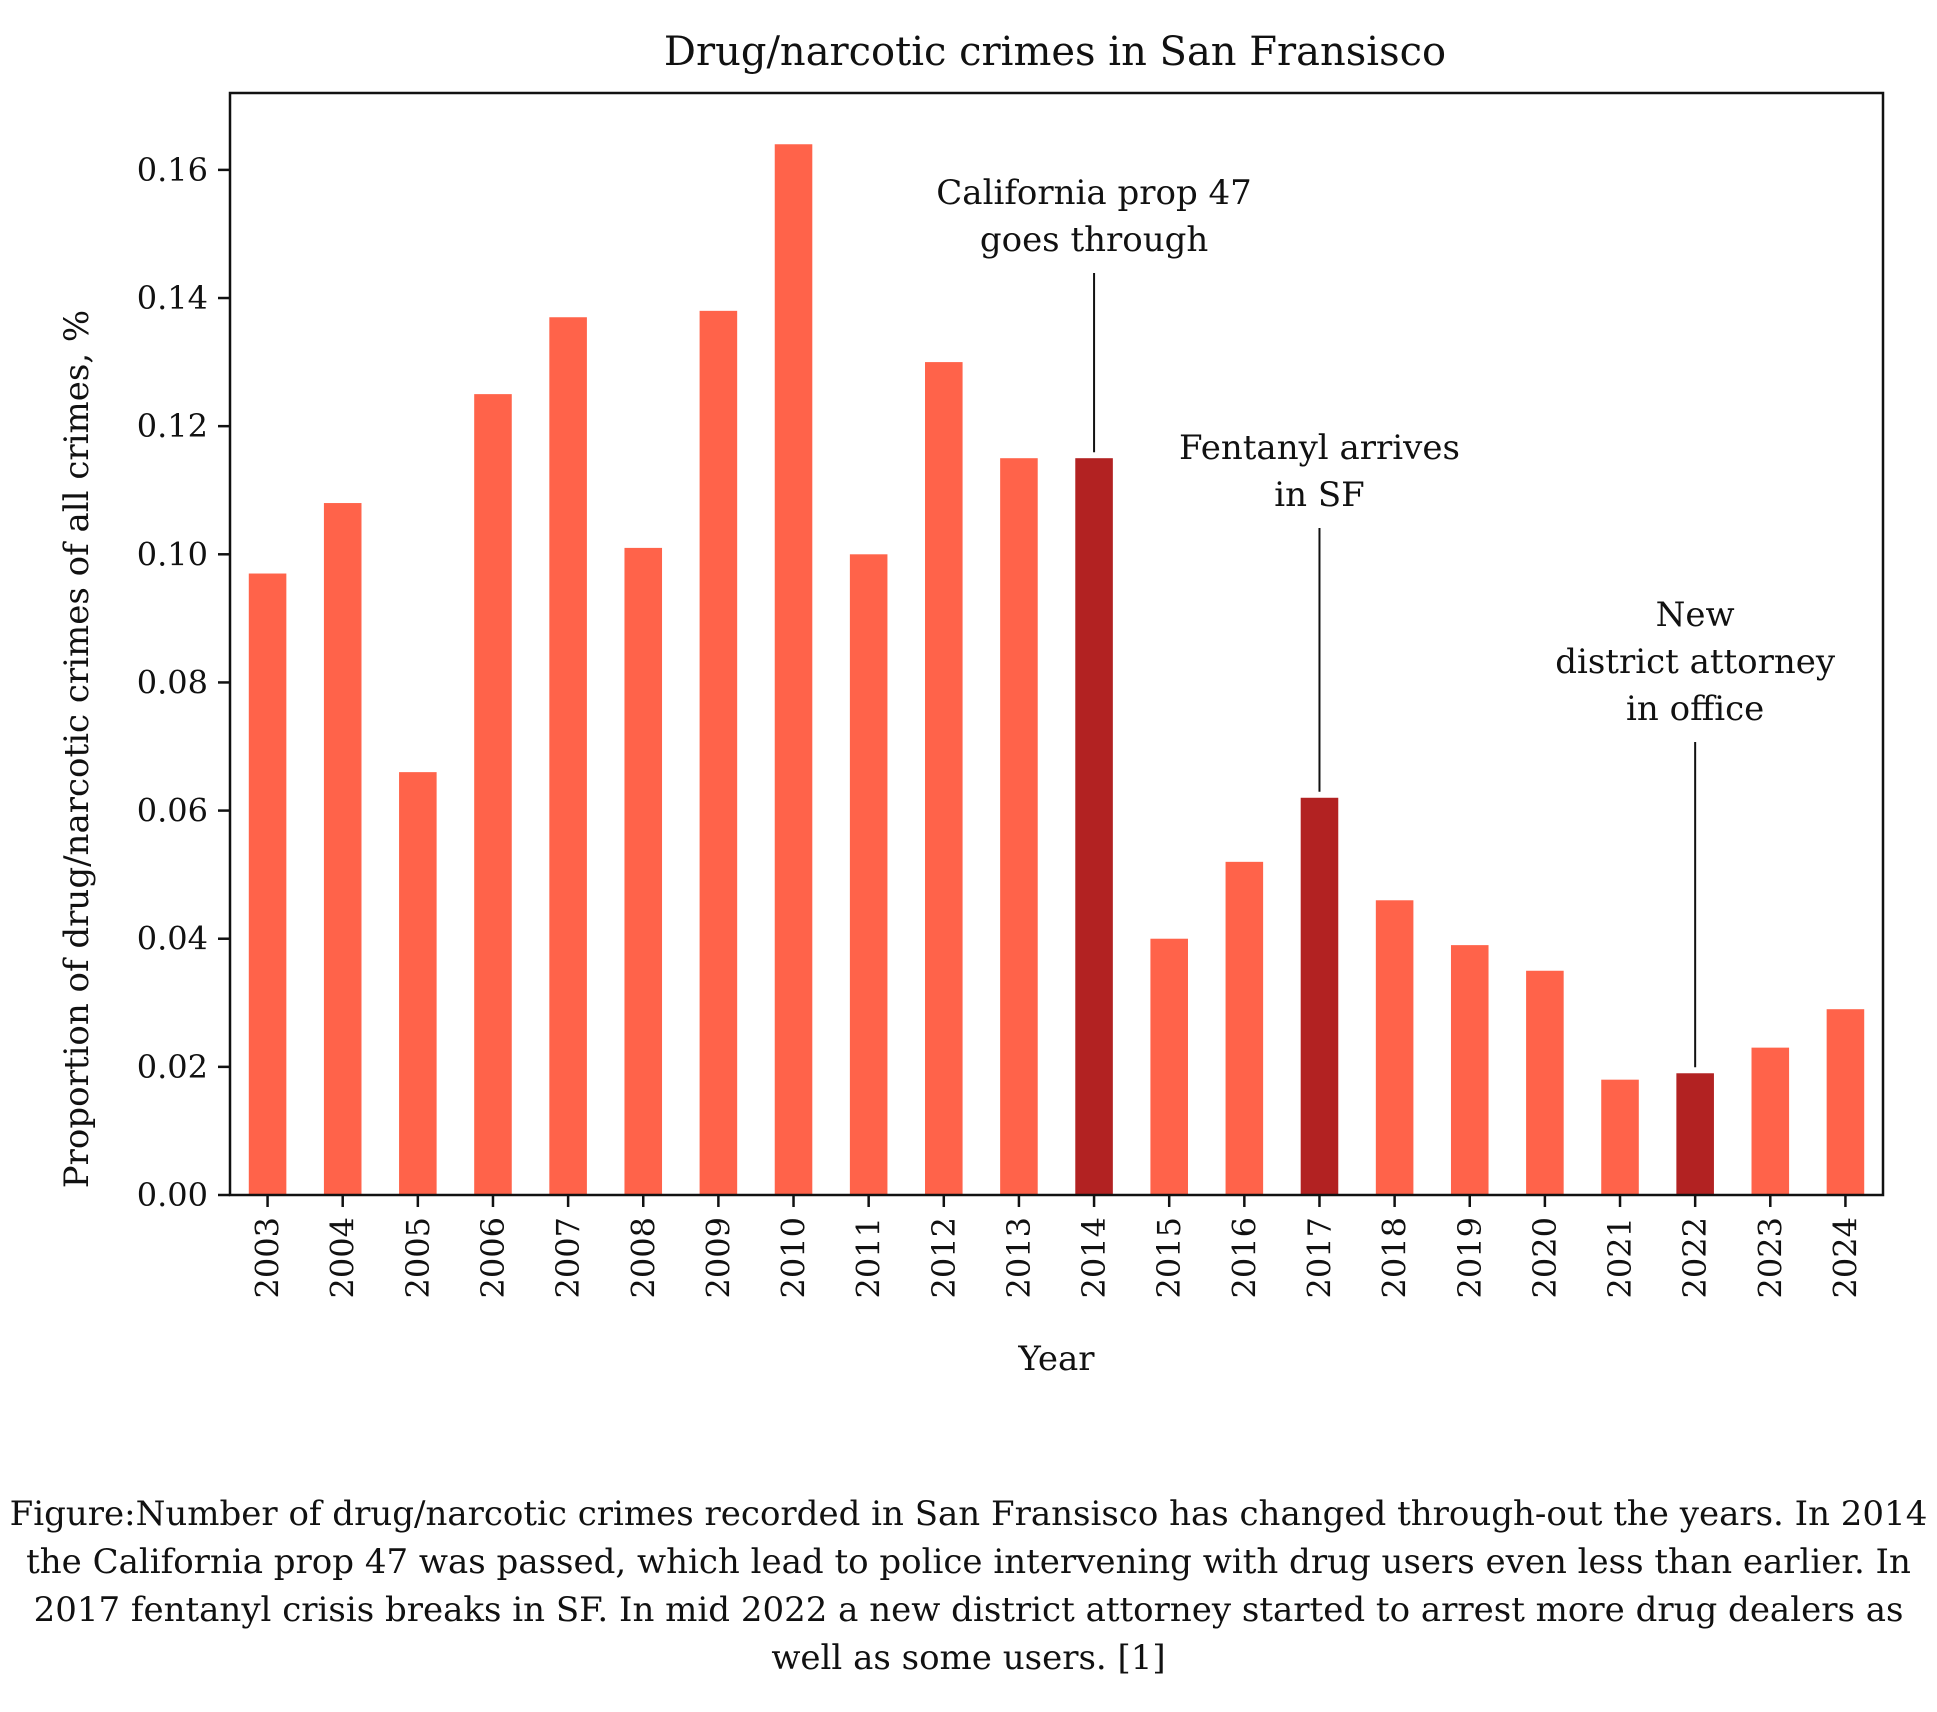 Image resolution: width=1937 pixels, height=1712 pixels. What do you see at coordinates (944, 1257) in the screenshot?
I see `x-tick-label: 2012` at bounding box center [944, 1257].